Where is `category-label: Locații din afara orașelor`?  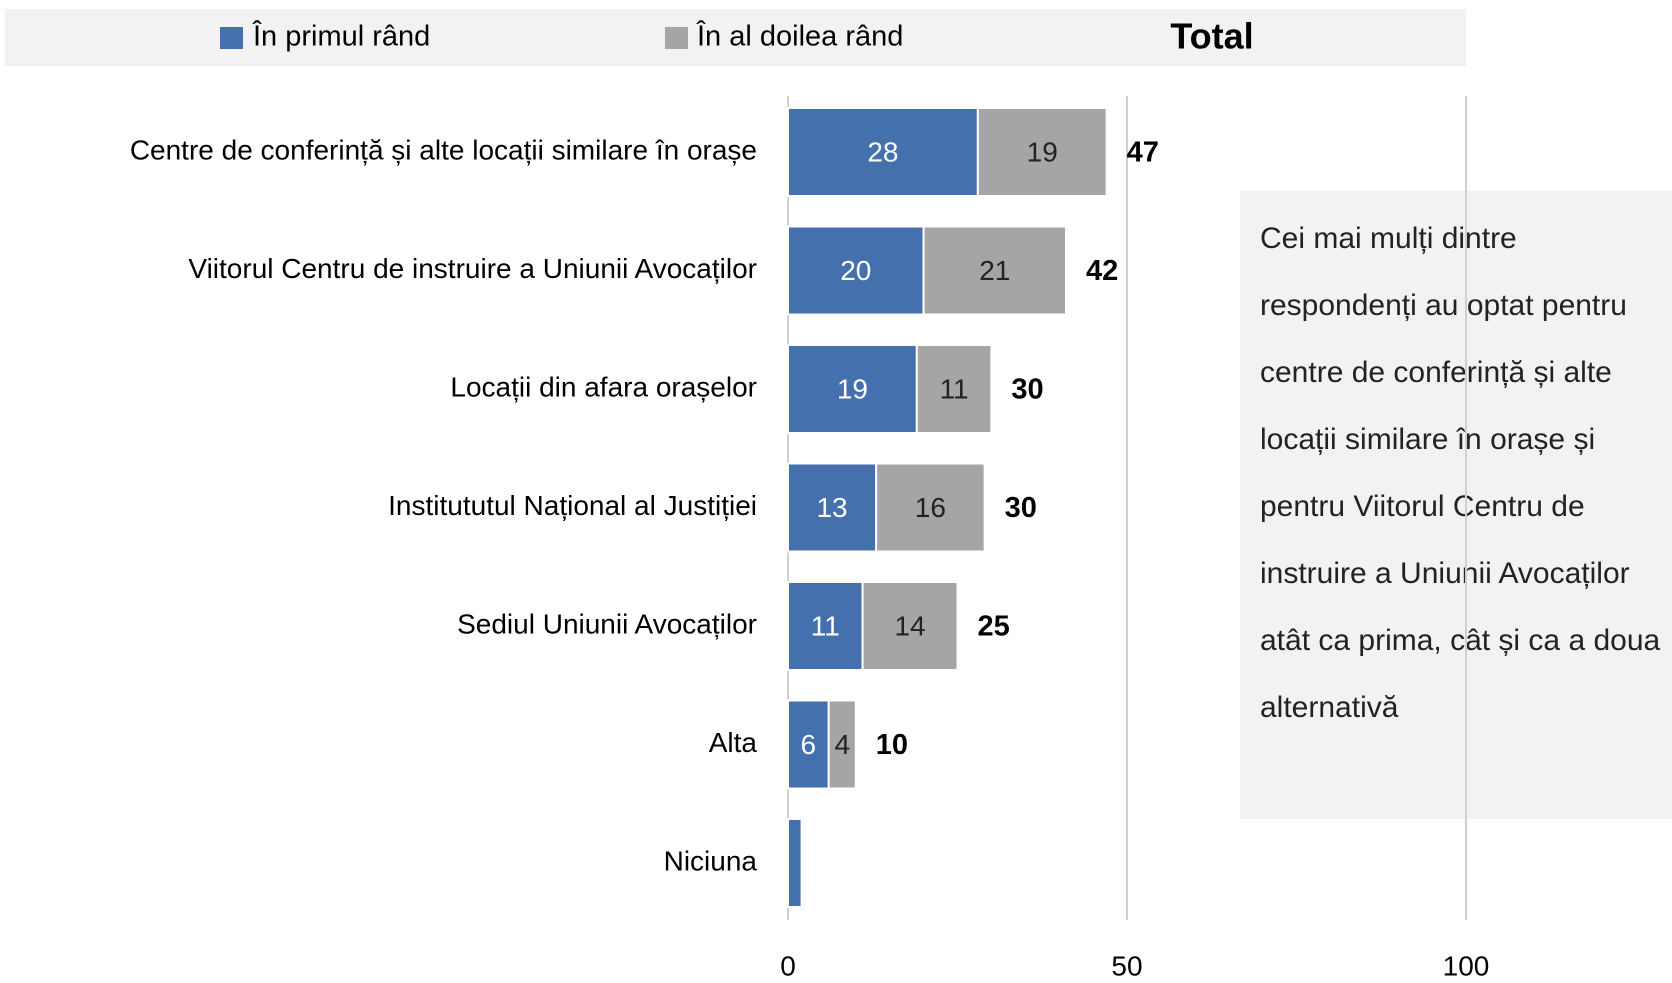
category-label: Locații din afara orașelor is located at coordinates (603, 386).